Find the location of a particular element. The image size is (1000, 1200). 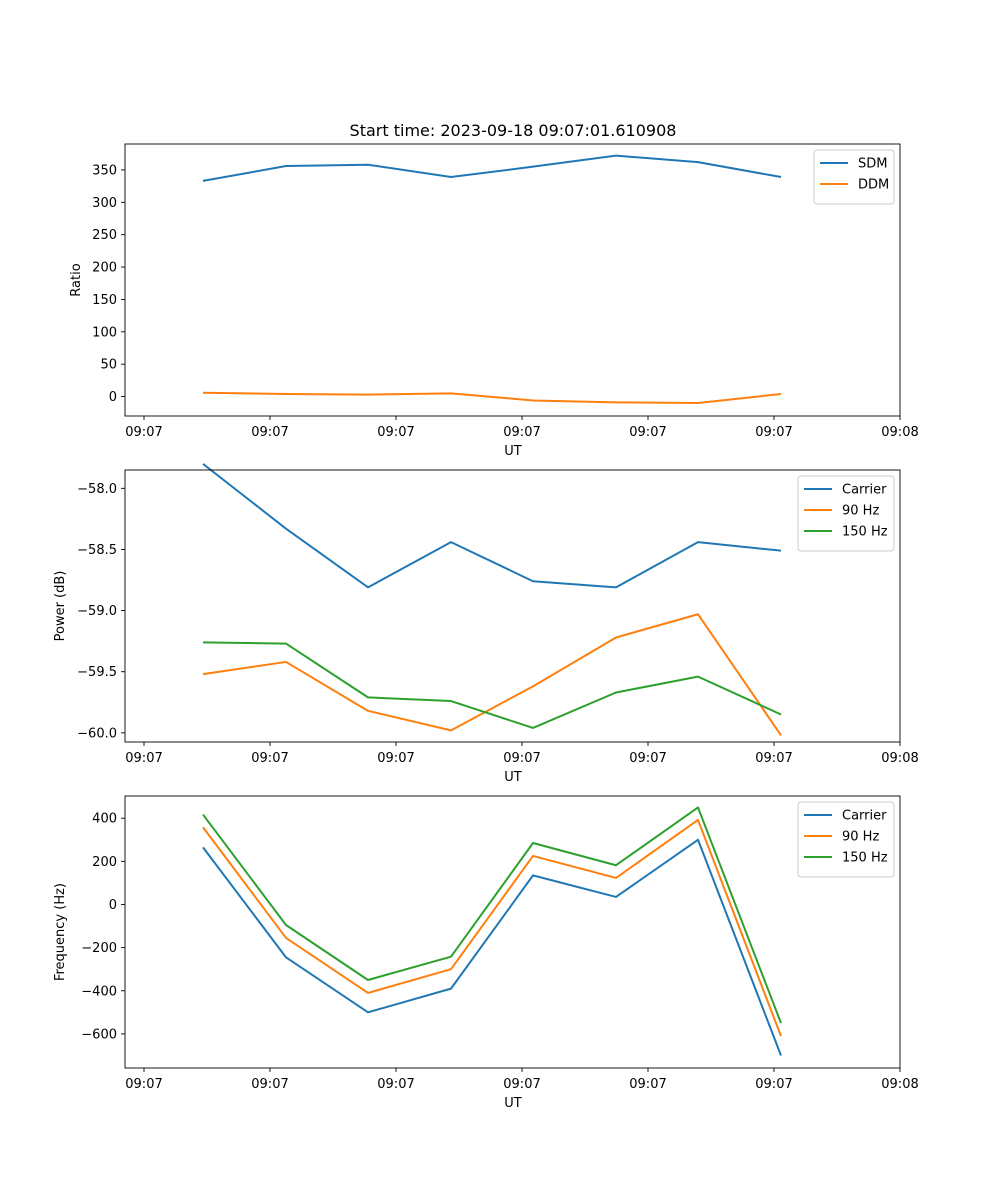

series-line-ddm is located at coordinates (492, 398).